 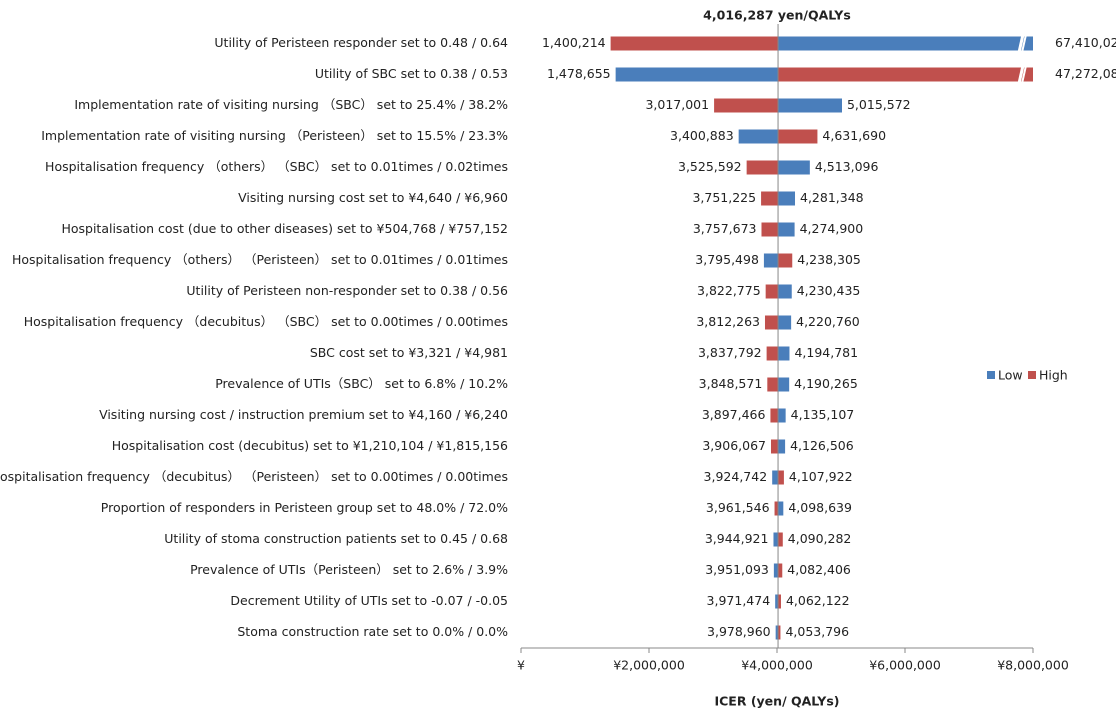 I want to click on value-label: 4,220,760, so click(x=828, y=321).